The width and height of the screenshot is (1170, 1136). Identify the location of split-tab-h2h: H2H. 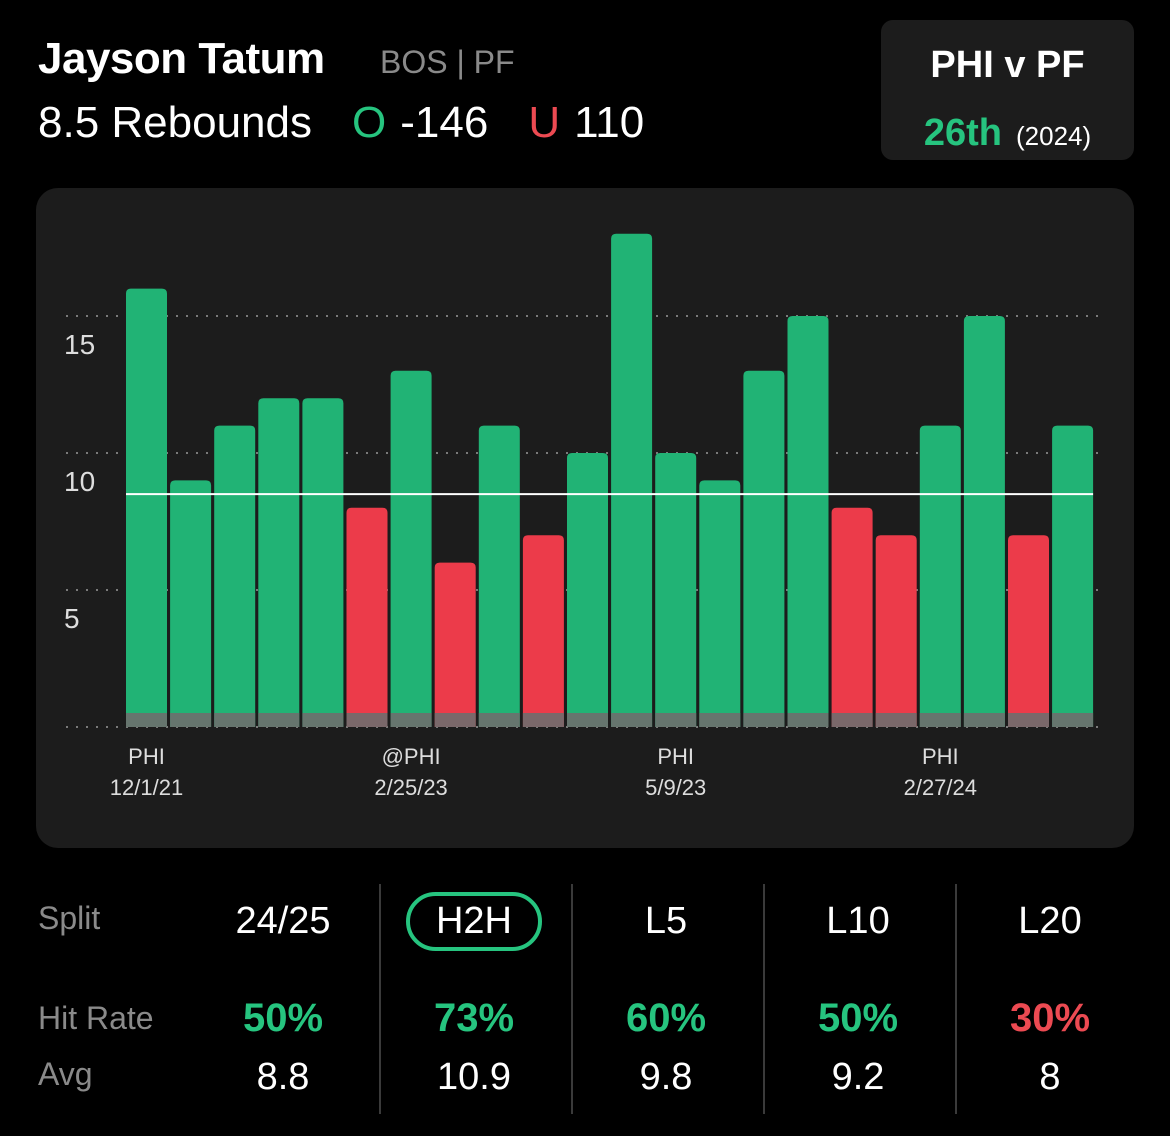
(474, 921).